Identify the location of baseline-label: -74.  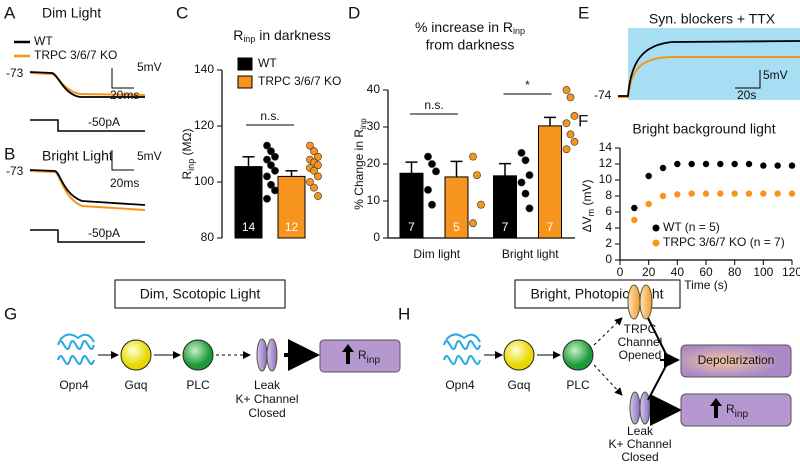
(603, 95).